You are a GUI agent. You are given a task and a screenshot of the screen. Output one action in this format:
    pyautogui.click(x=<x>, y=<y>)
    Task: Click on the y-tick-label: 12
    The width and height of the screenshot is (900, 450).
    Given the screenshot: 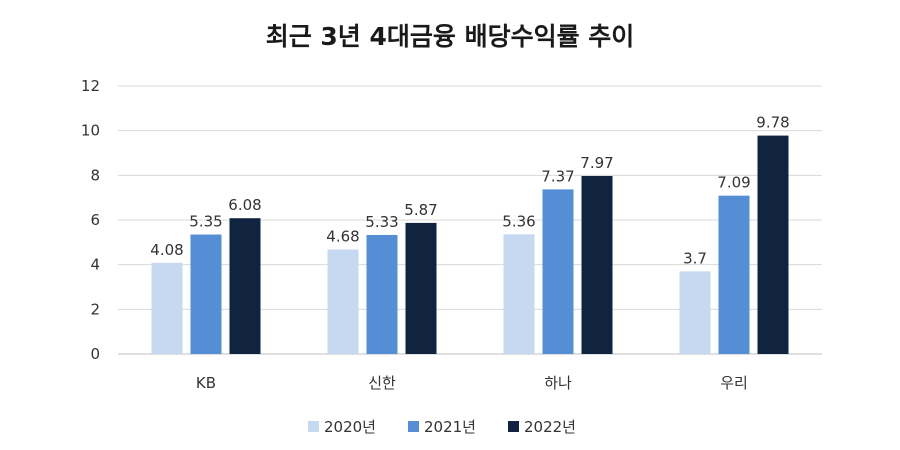 What is the action you would take?
    pyautogui.click(x=90, y=86)
    